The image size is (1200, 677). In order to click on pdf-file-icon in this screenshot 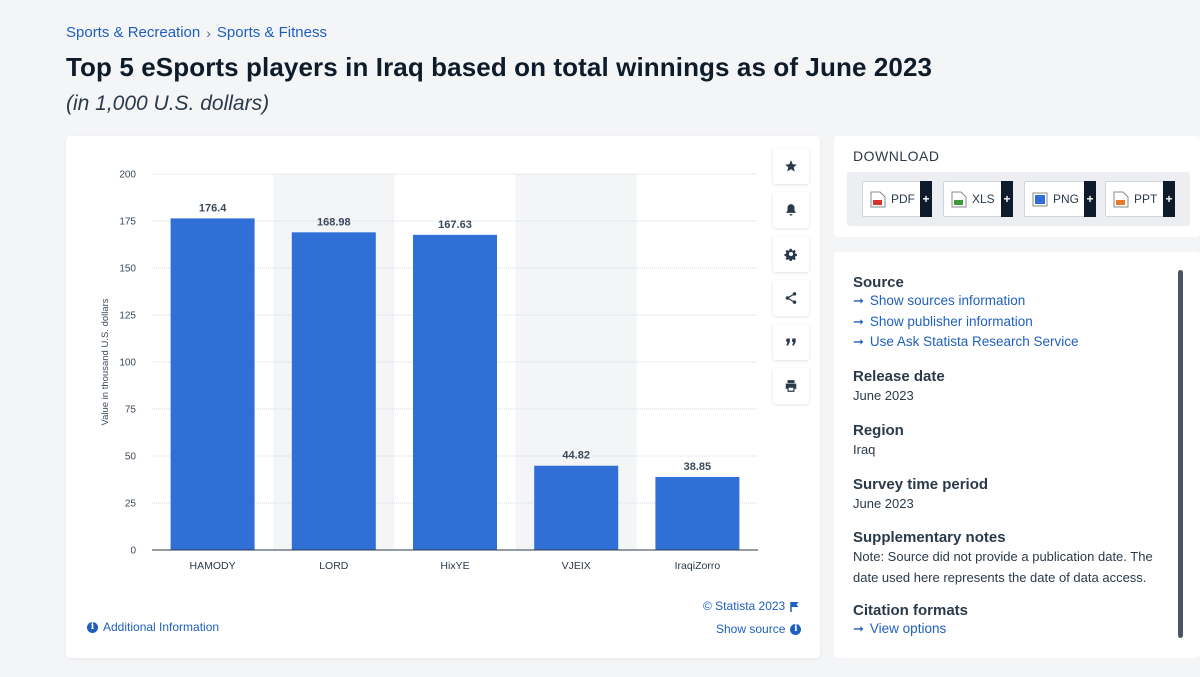, I will do `click(878, 199)`.